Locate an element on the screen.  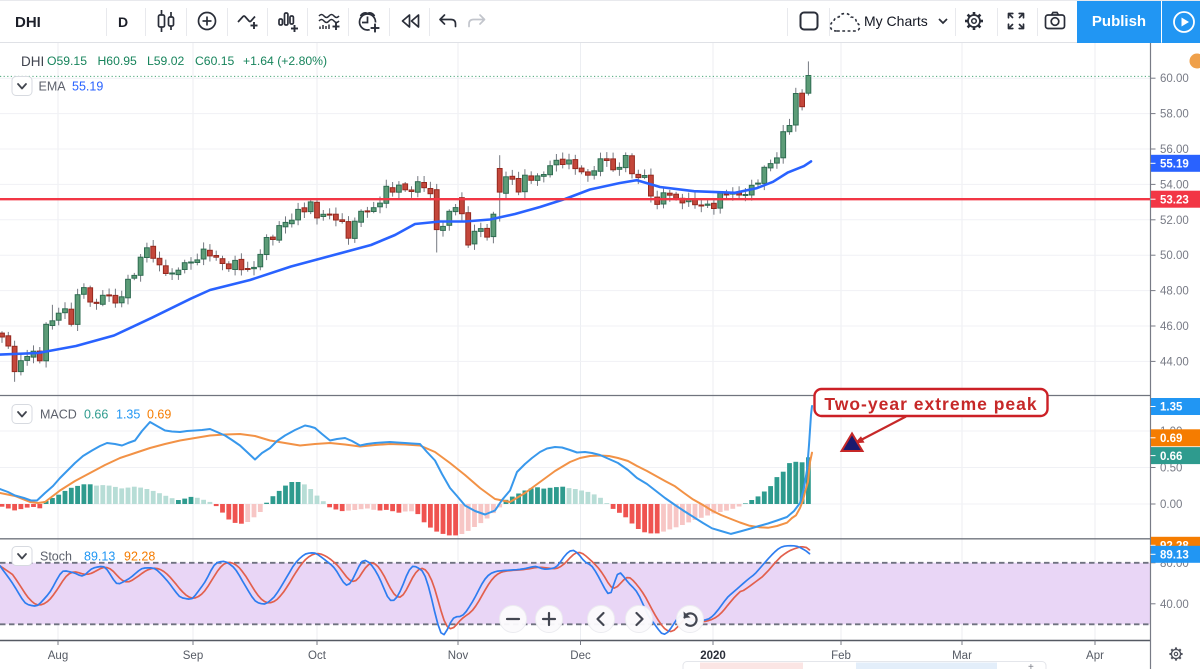
svg-text: Feb is located at coordinates (841, 656).